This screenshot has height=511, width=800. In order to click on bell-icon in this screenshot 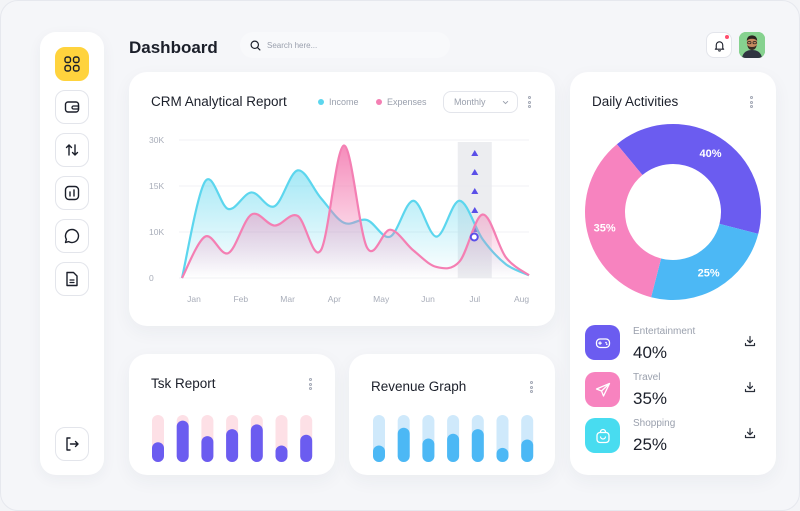, I will do `click(719, 46)`.